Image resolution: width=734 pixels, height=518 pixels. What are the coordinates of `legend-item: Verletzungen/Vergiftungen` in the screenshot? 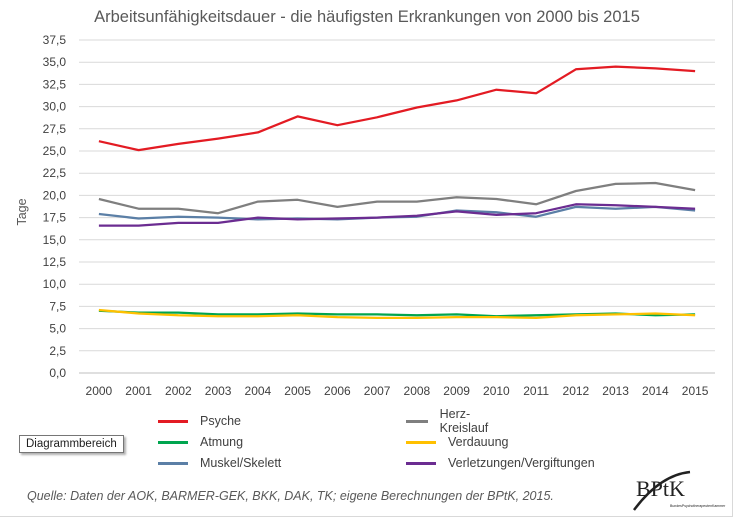 It's located at (500, 463).